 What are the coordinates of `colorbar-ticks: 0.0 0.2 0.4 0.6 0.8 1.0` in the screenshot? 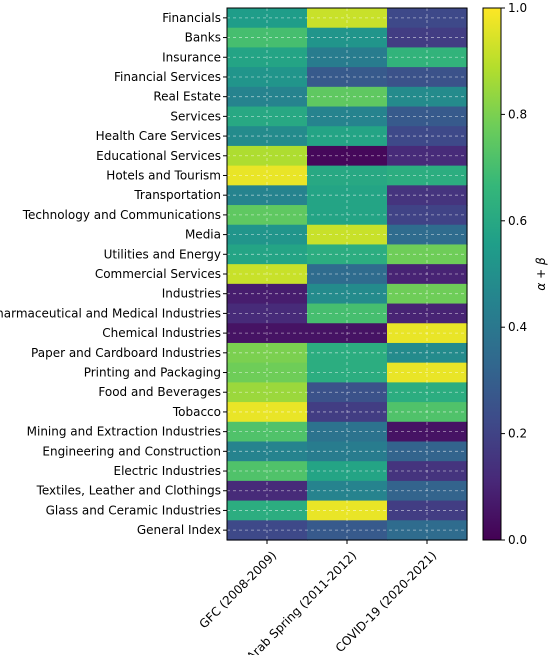 It's located at (514, 274).